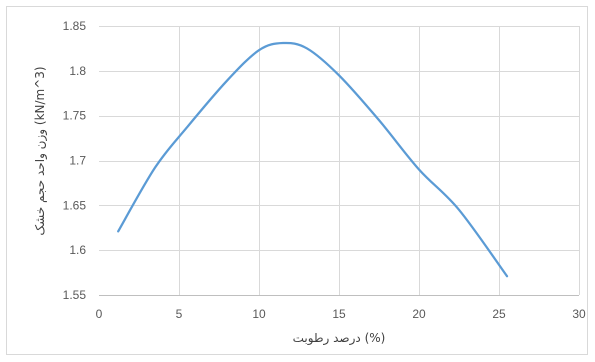 This screenshot has height=362, width=595. What do you see at coordinates (77, 250) in the screenshot?
I see `y-tick-label: 1.6` at bounding box center [77, 250].